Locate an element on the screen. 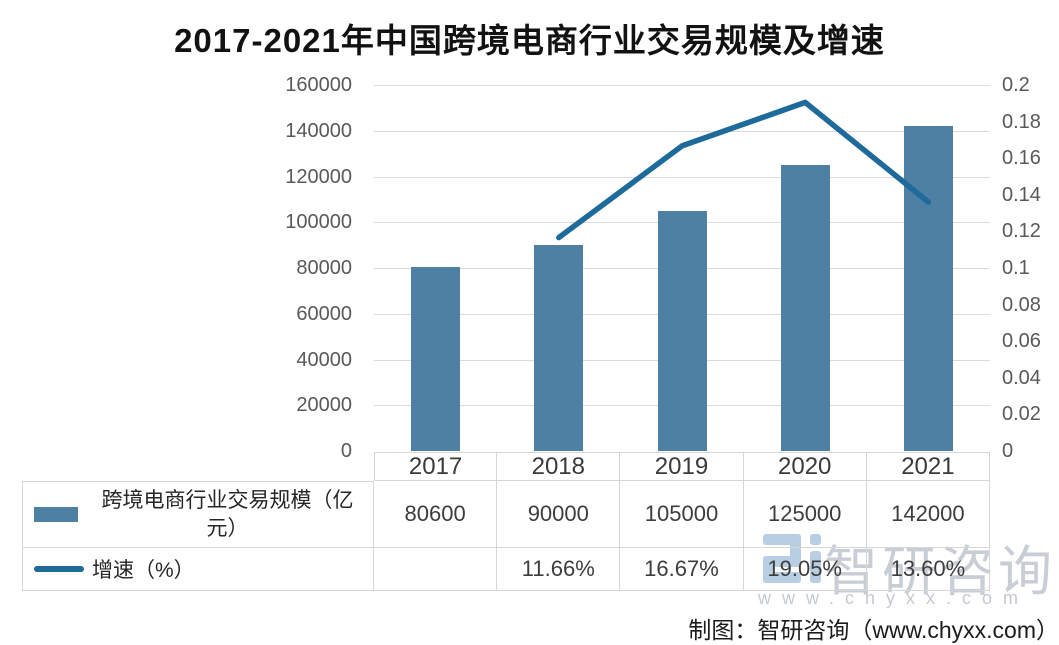 This screenshot has height=645, width=1059. chart-title: 2017-2021年中国跨境电商行业交易规模及增速 is located at coordinates (529, 40).